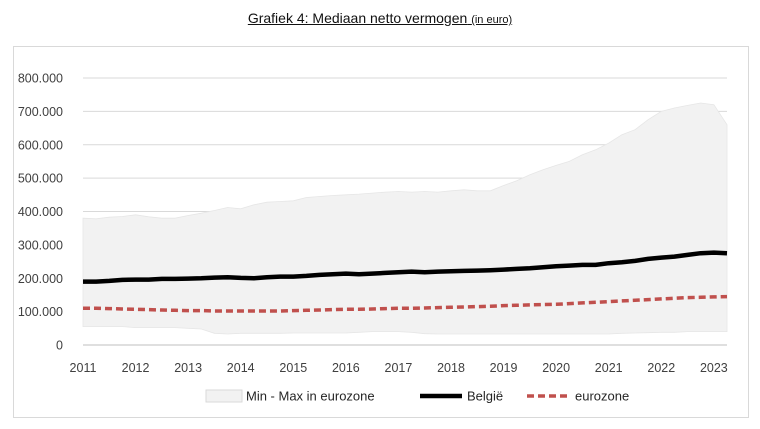  I want to click on x-tick-label: 2017, so click(399, 368).